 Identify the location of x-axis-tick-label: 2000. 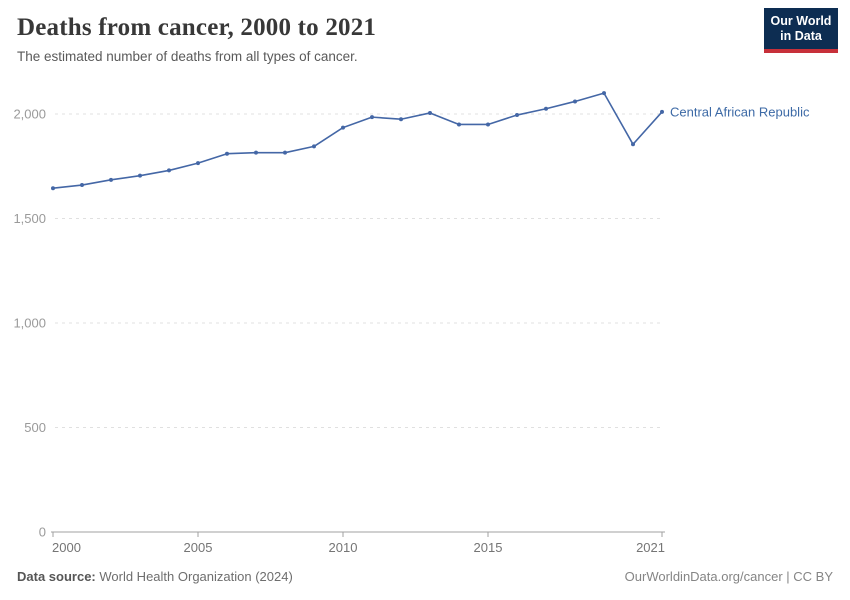
(66, 547).